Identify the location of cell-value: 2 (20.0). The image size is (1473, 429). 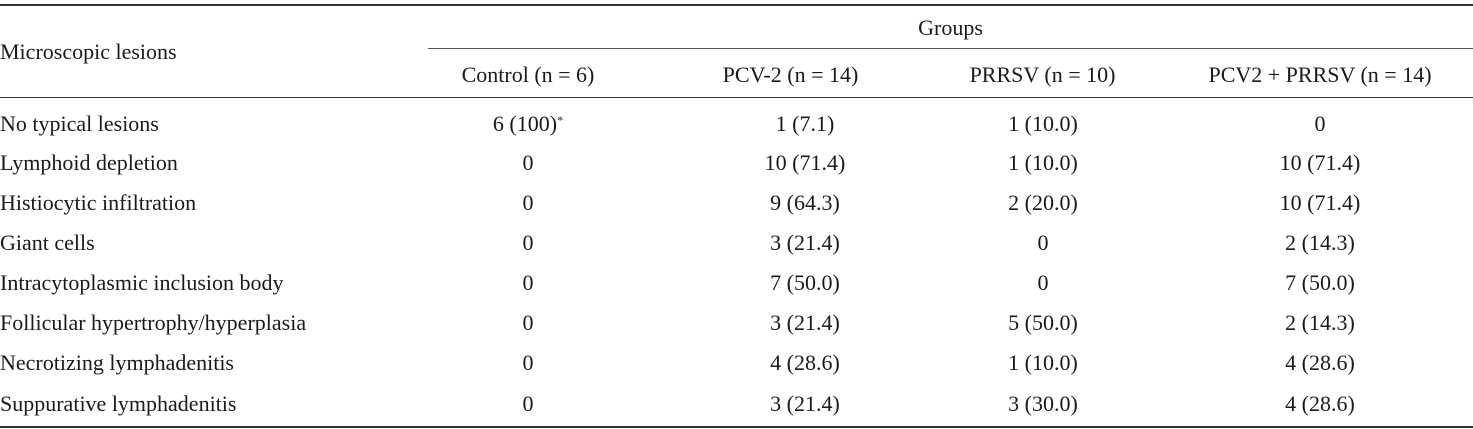
(1043, 202).